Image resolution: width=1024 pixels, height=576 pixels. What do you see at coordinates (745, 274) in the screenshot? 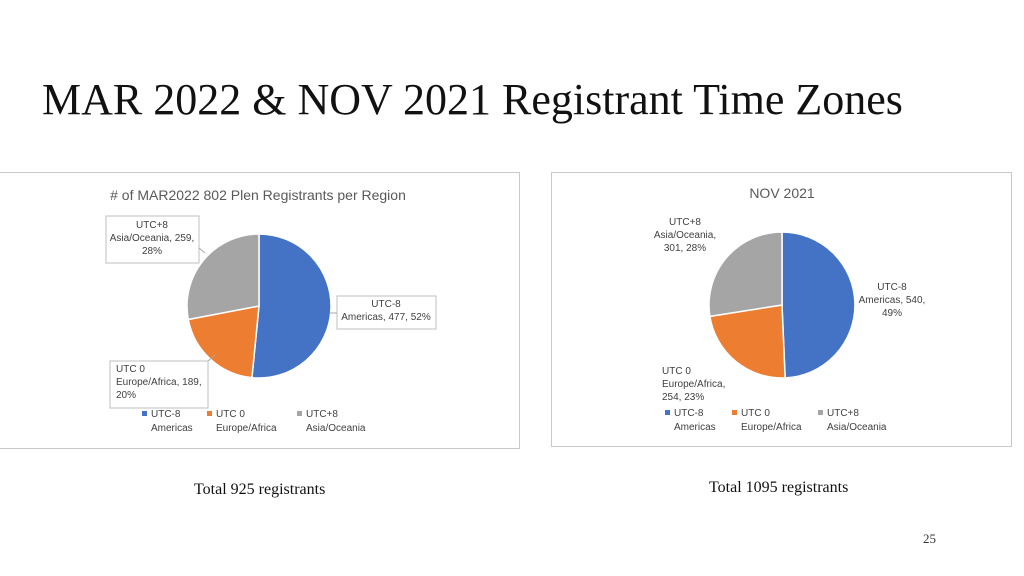
I see `nov2021-slice-asia-oceania` at bounding box center [745, 274].